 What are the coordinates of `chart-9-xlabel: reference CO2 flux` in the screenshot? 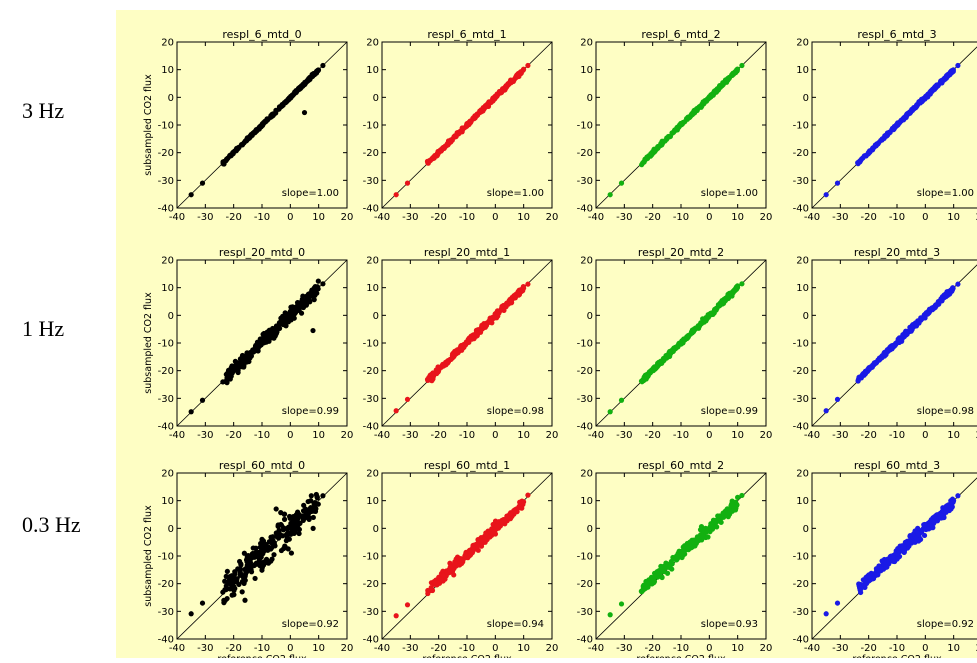 It's located at (467, 656).